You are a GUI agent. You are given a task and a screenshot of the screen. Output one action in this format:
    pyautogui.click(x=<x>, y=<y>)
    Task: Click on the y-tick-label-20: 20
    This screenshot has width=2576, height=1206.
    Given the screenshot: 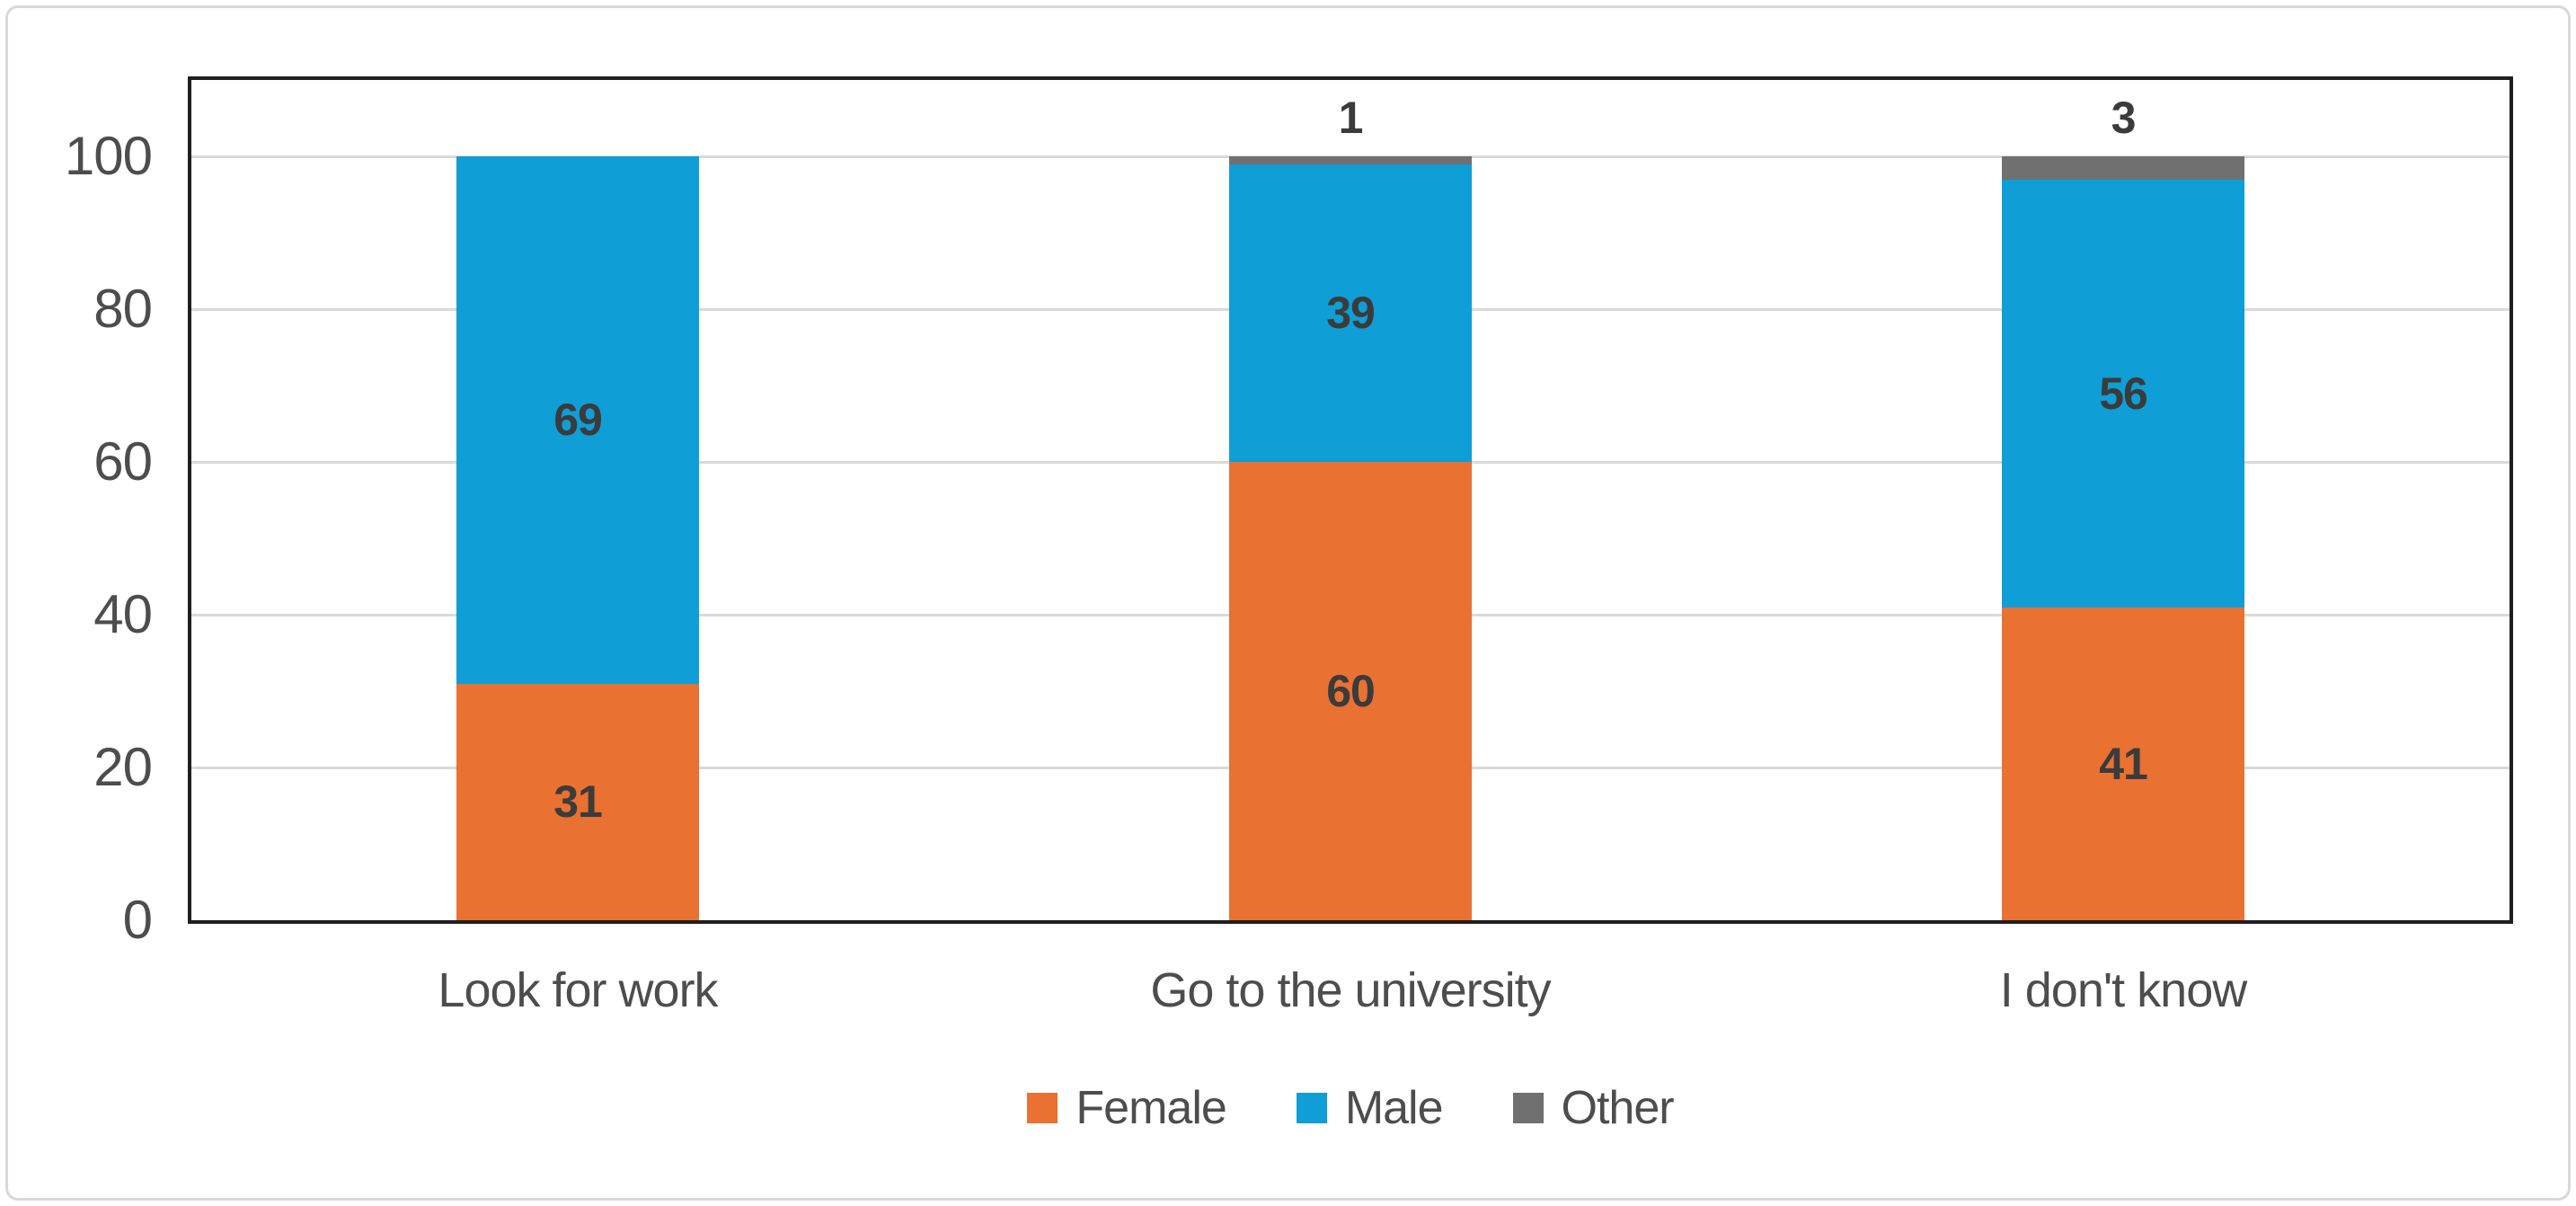 What is the action you would take?
    pyautogui.click(x=123, y=767)
    